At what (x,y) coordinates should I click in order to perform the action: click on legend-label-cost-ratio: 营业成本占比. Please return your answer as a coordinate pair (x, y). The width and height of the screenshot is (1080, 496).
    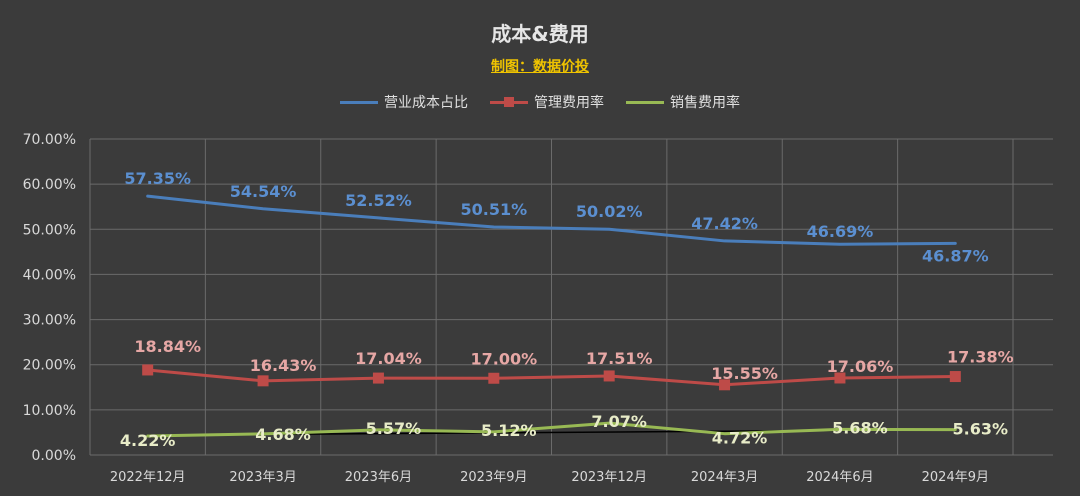
    Looking at the image, I should click on (426, 103).